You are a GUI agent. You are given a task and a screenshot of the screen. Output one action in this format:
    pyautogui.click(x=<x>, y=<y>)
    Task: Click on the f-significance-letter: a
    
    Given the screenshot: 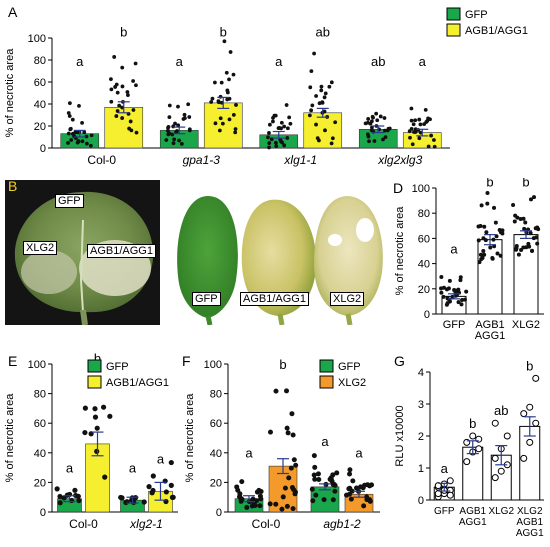 What is the action you would take?
    pyautogui.click(x=359, y=453)
    